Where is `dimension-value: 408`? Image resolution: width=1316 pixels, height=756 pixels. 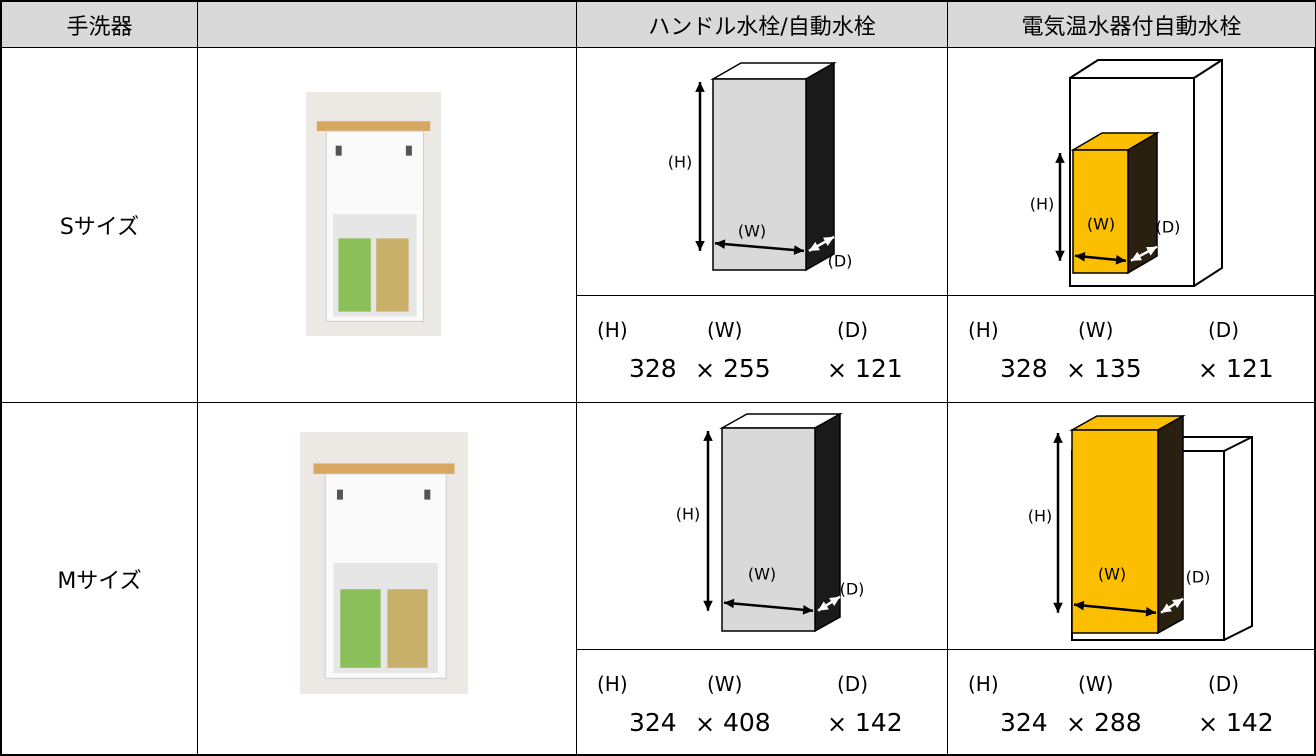
dimension-value: 408 is located at coordinates (747, 722).